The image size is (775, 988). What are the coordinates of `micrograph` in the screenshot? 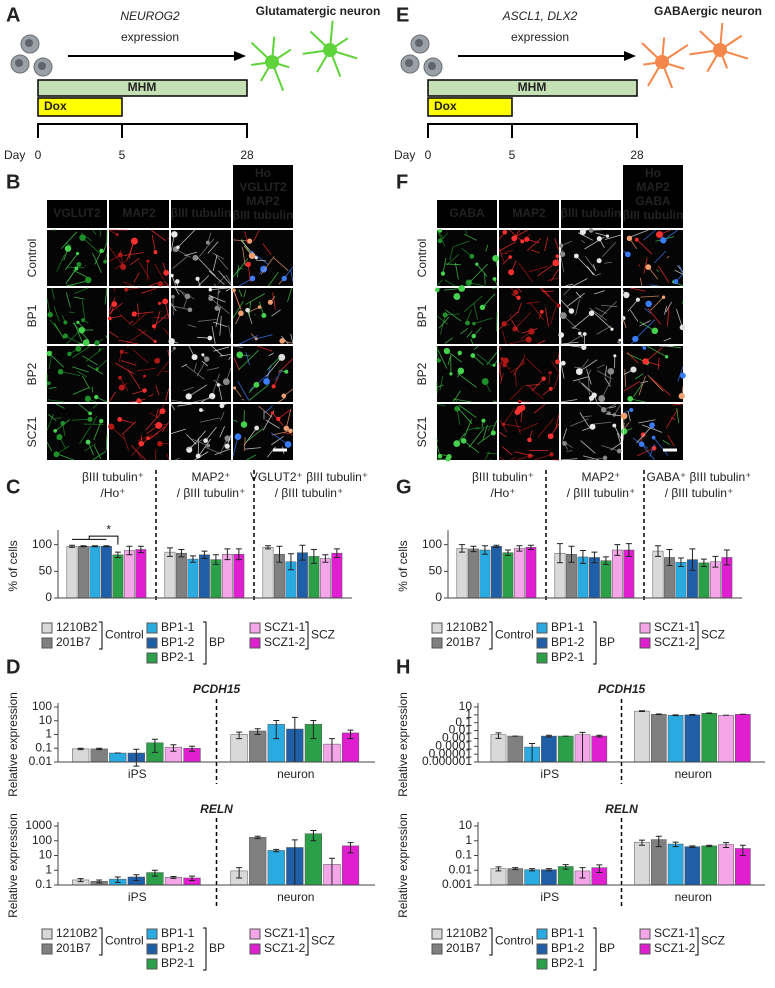 It's located at (139, 432).